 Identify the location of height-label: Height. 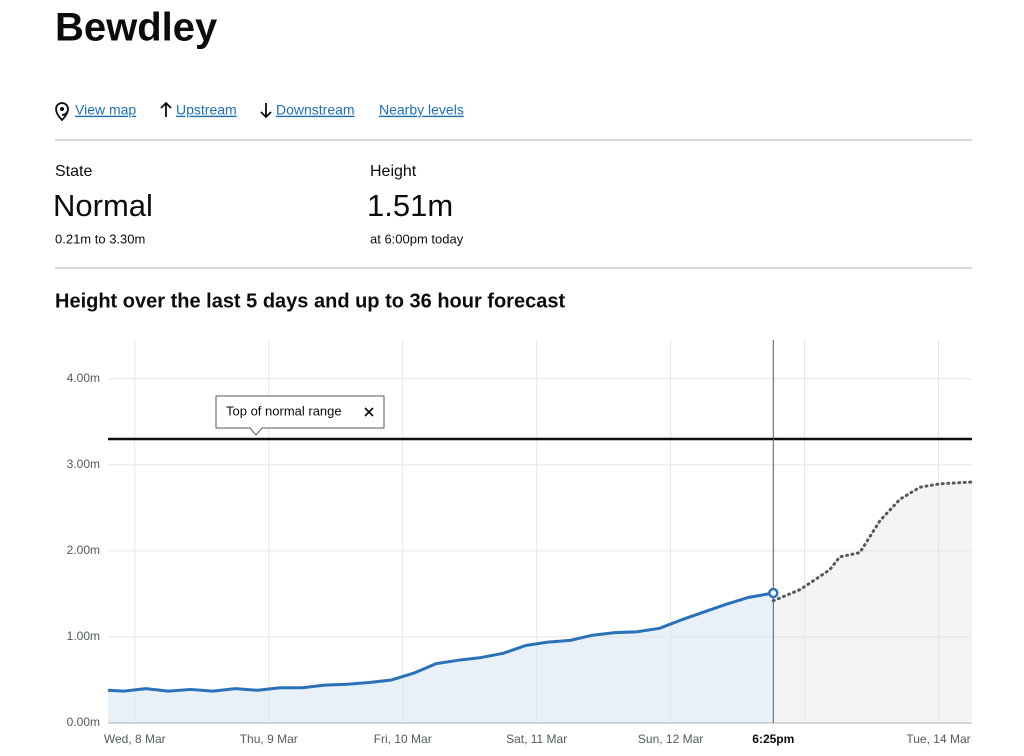
(393, 171).